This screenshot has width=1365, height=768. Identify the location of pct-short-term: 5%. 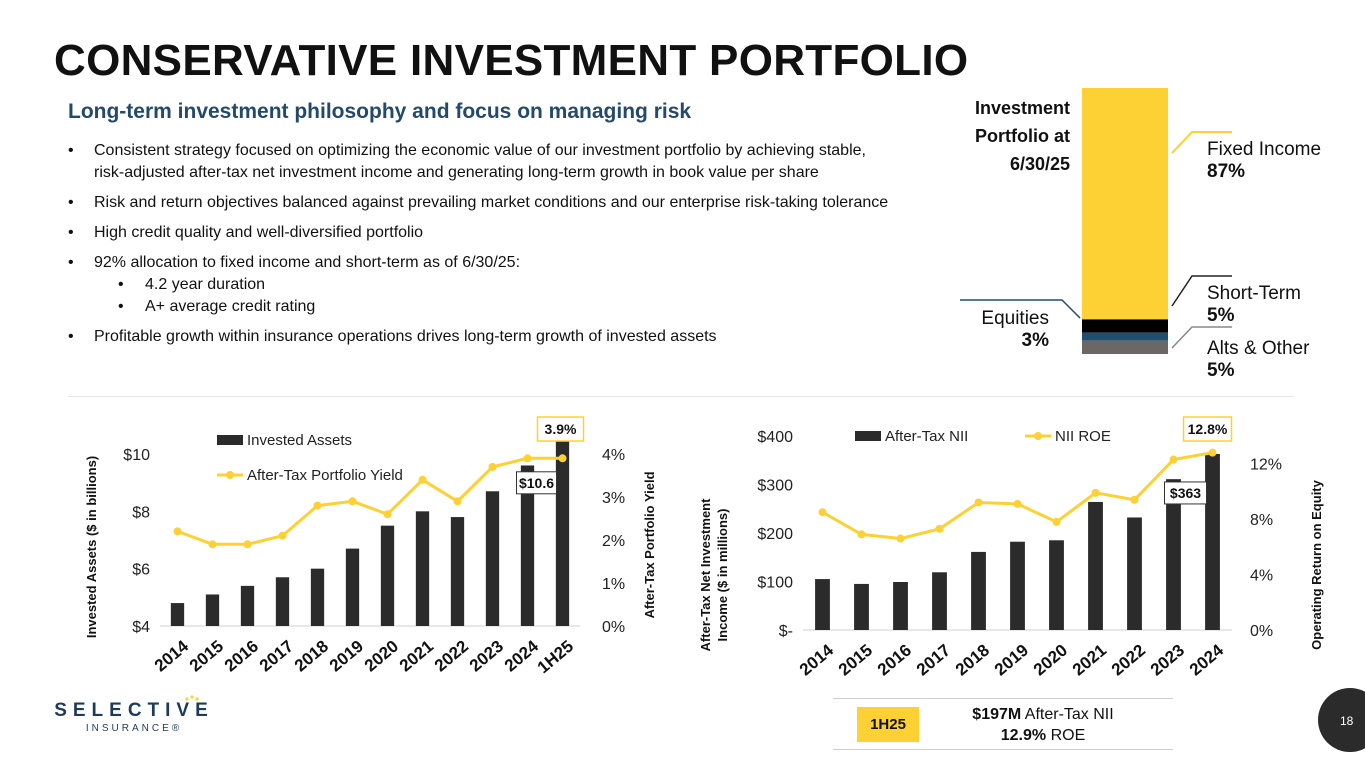
(1221, 315).